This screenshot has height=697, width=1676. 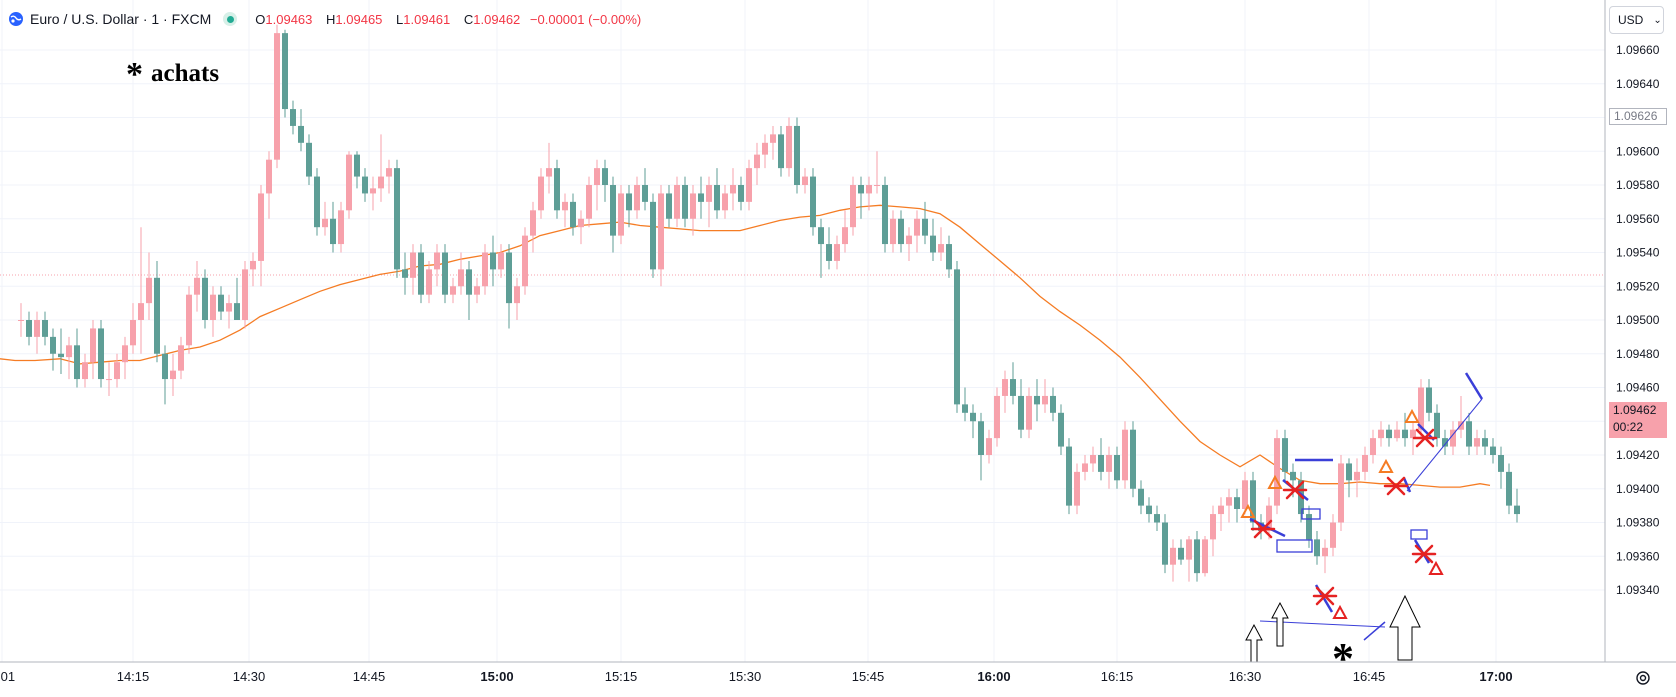 I want to click on y-tick-label: 1.09340, so click(x=1638, y=590).